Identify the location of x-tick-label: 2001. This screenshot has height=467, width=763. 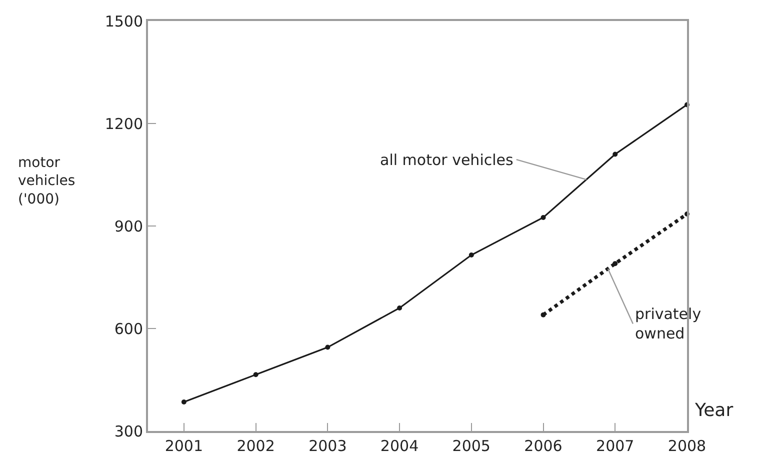
(184, 446).